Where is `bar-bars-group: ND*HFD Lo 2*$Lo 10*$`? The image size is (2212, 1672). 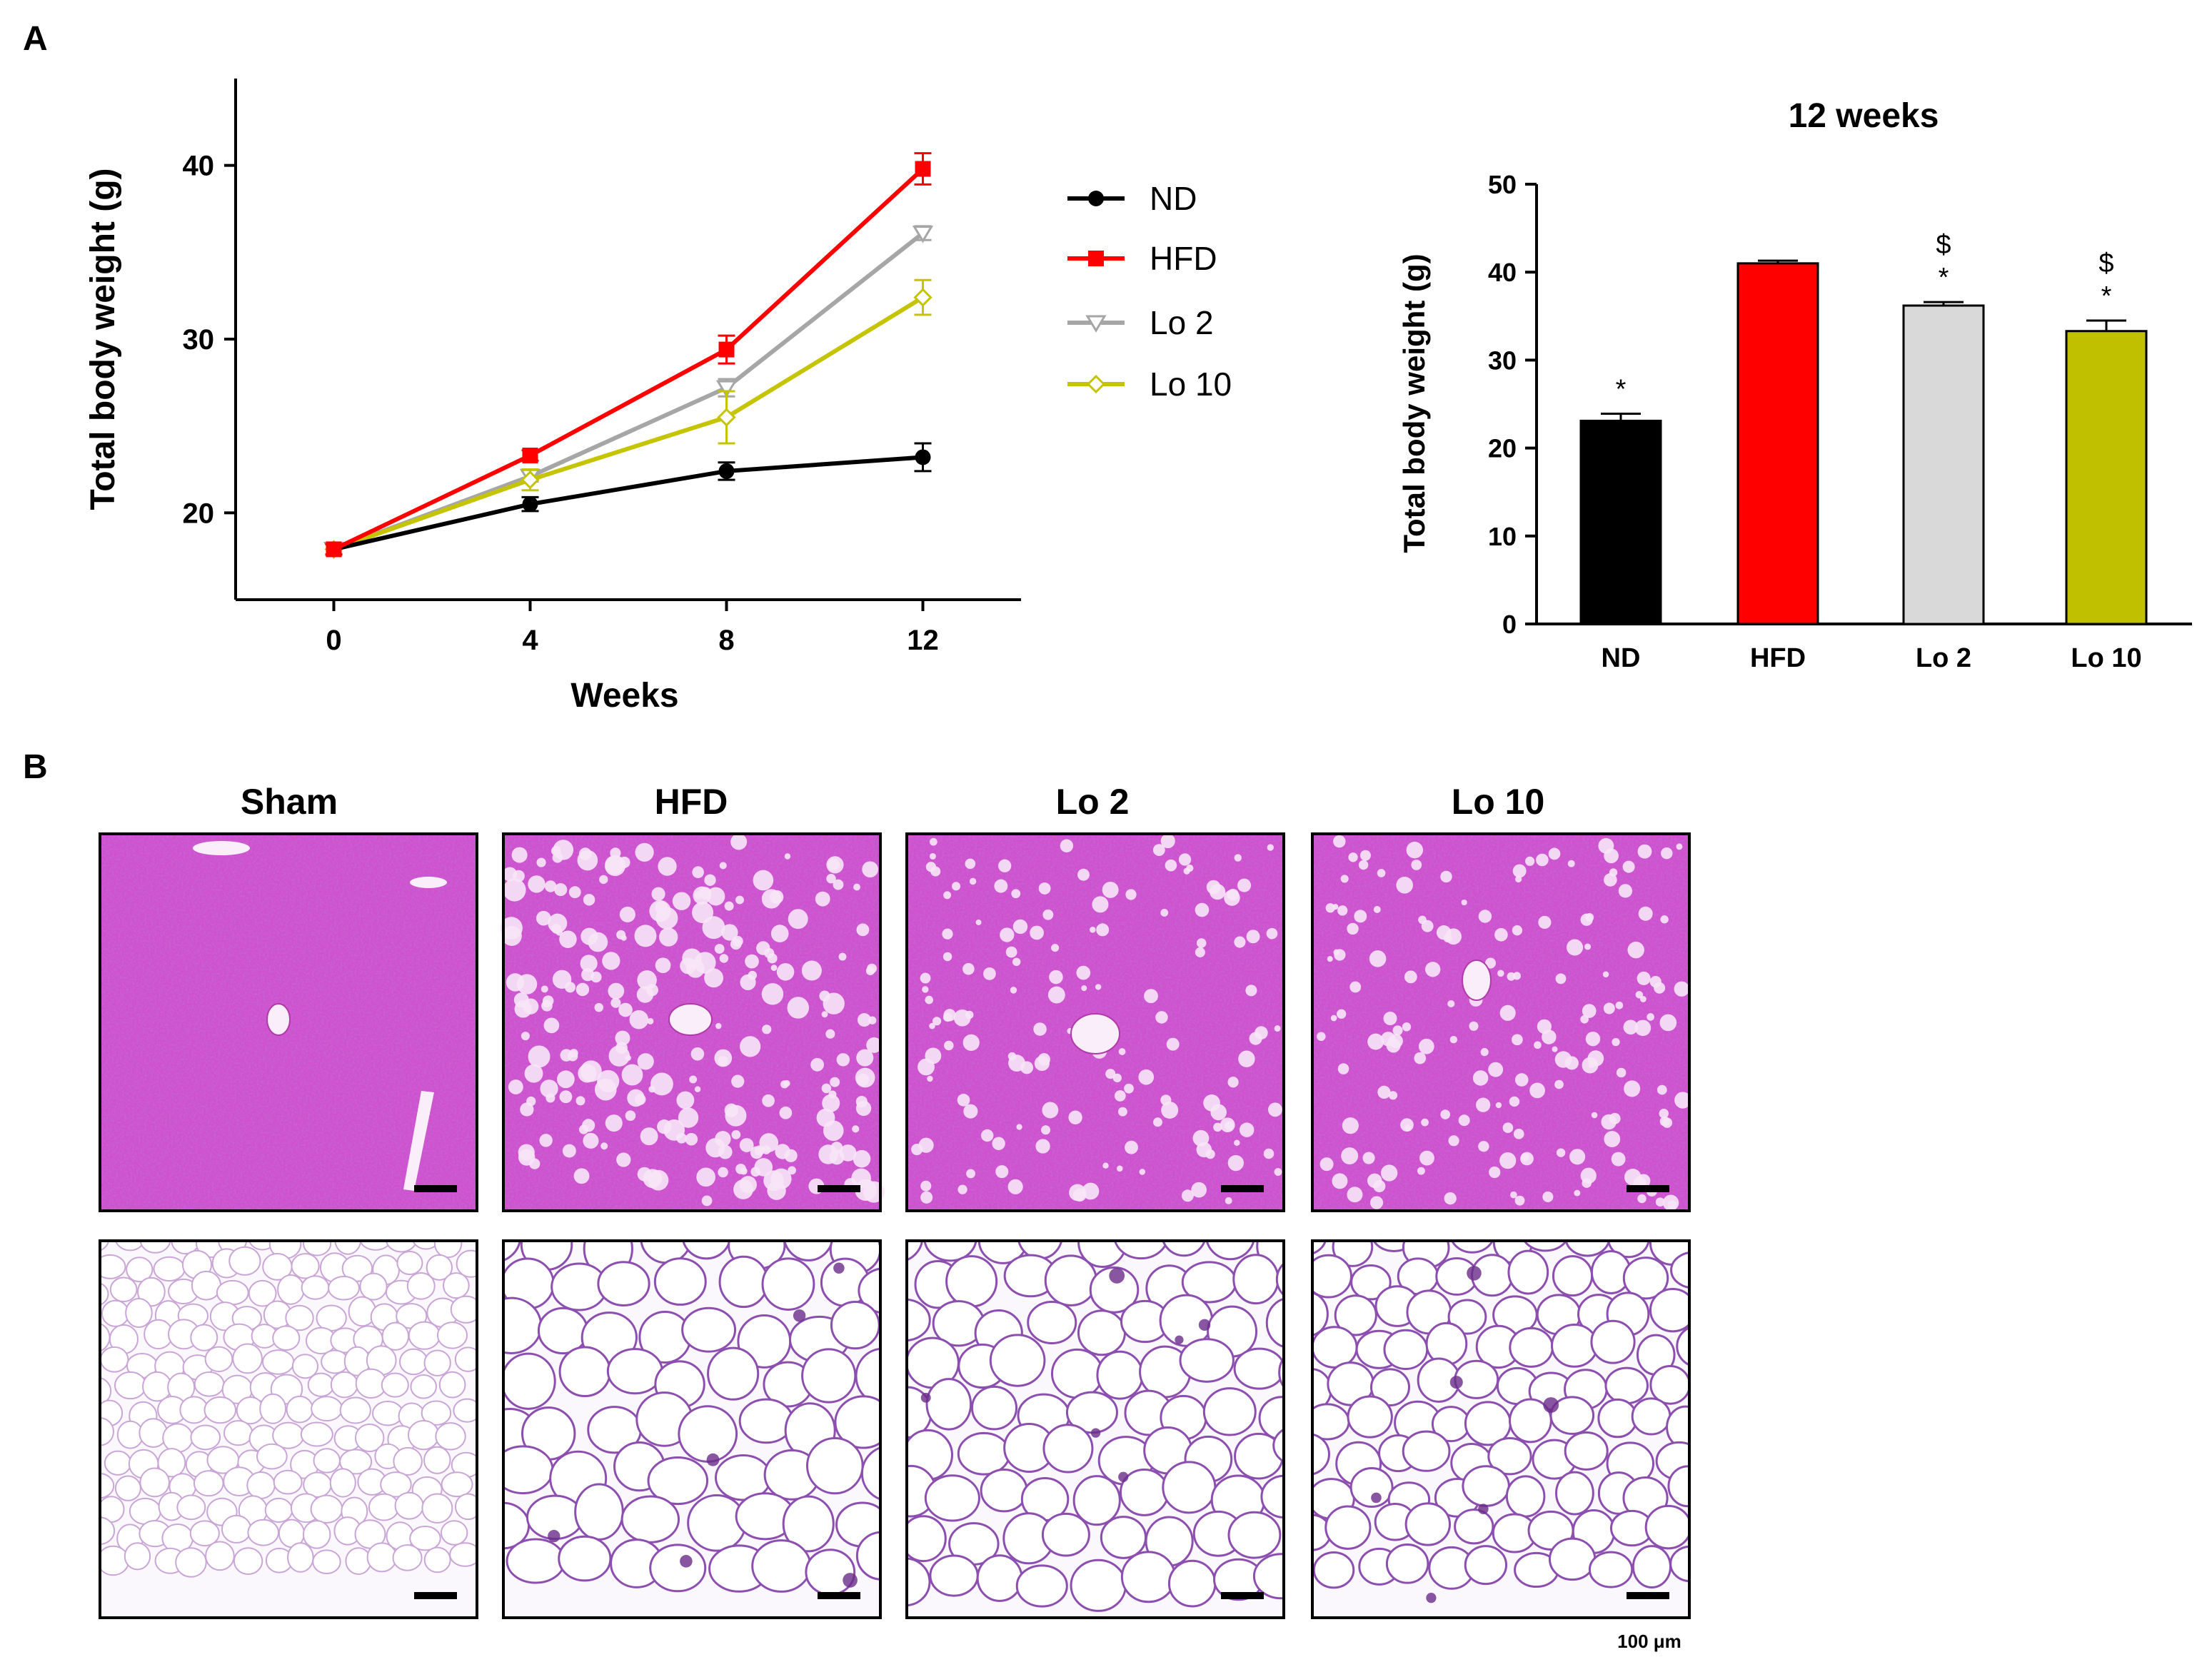
bar-bars-group: ND*HFD Lo 2*$Lo 10*$ is located at coordinates (1863, 451).